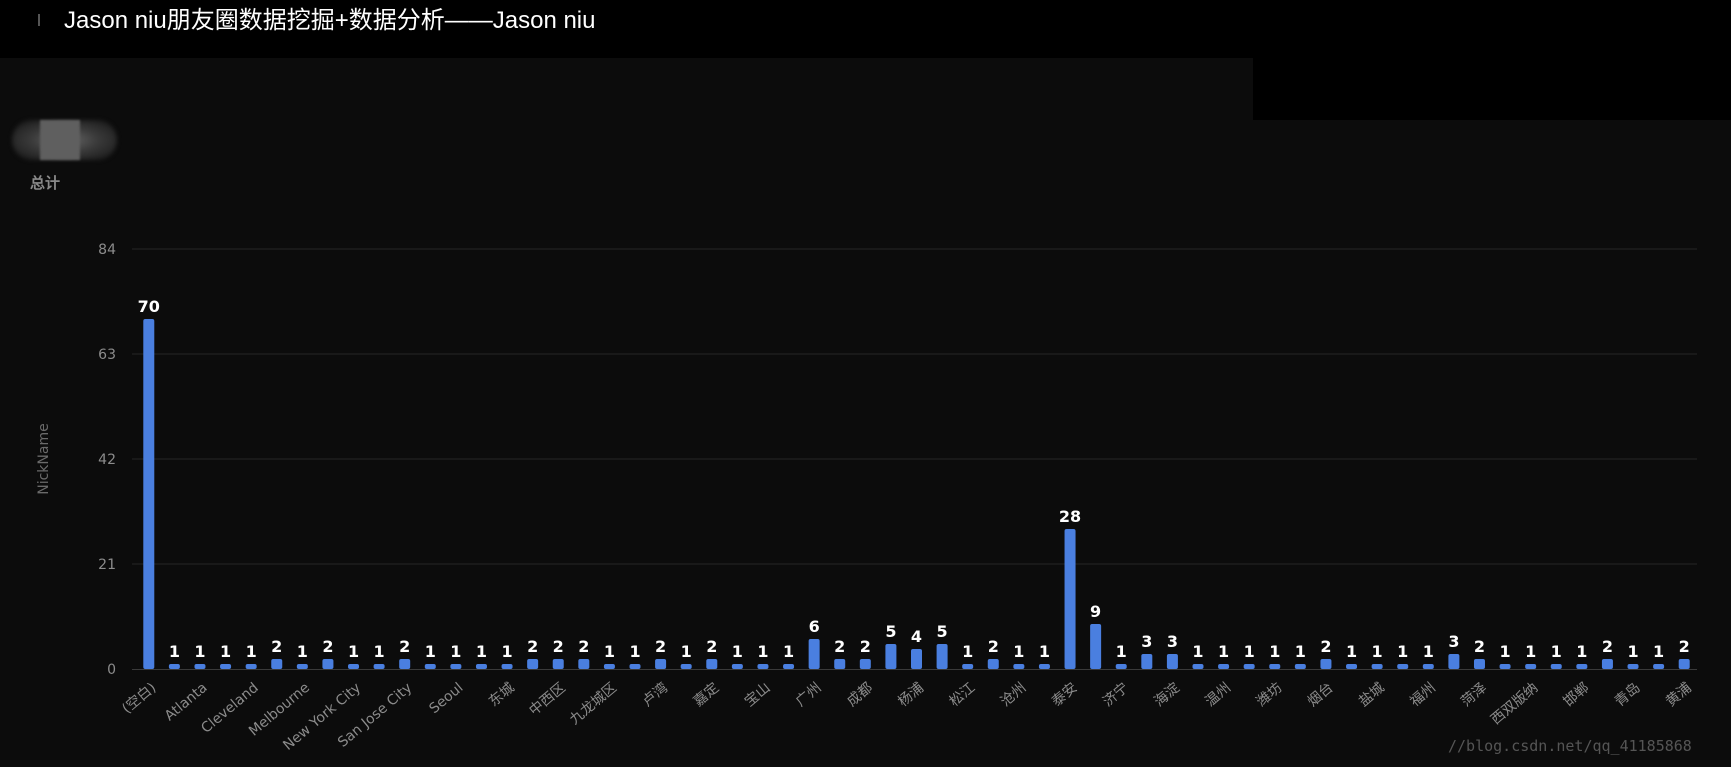 This screenshot has width=1731, height=767. What do you see at coordinates (330, 20) in the screenshot?
I see `page-title: Jason niu朋友圈数据挖掘+数据分析——Jason niu` at bounding box center [330, 20].